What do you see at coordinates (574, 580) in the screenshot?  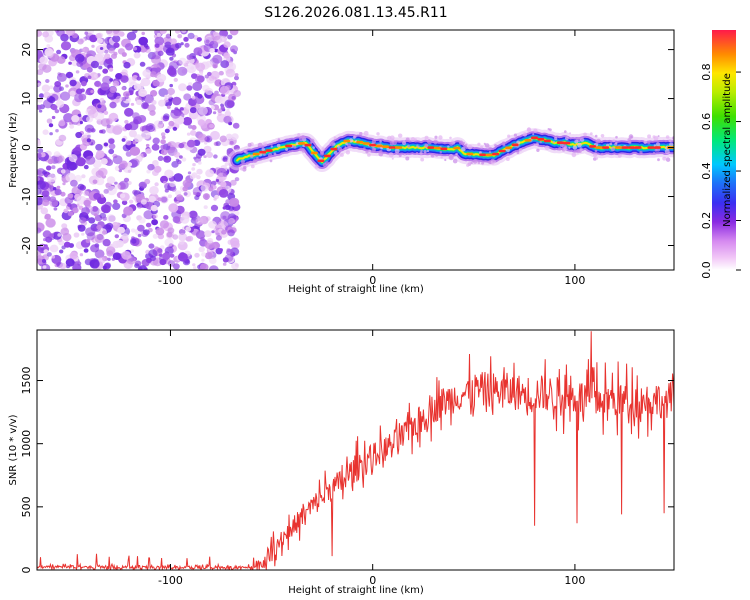 I see `snr-xtick-label: 100` at bounding box center [574, 580].